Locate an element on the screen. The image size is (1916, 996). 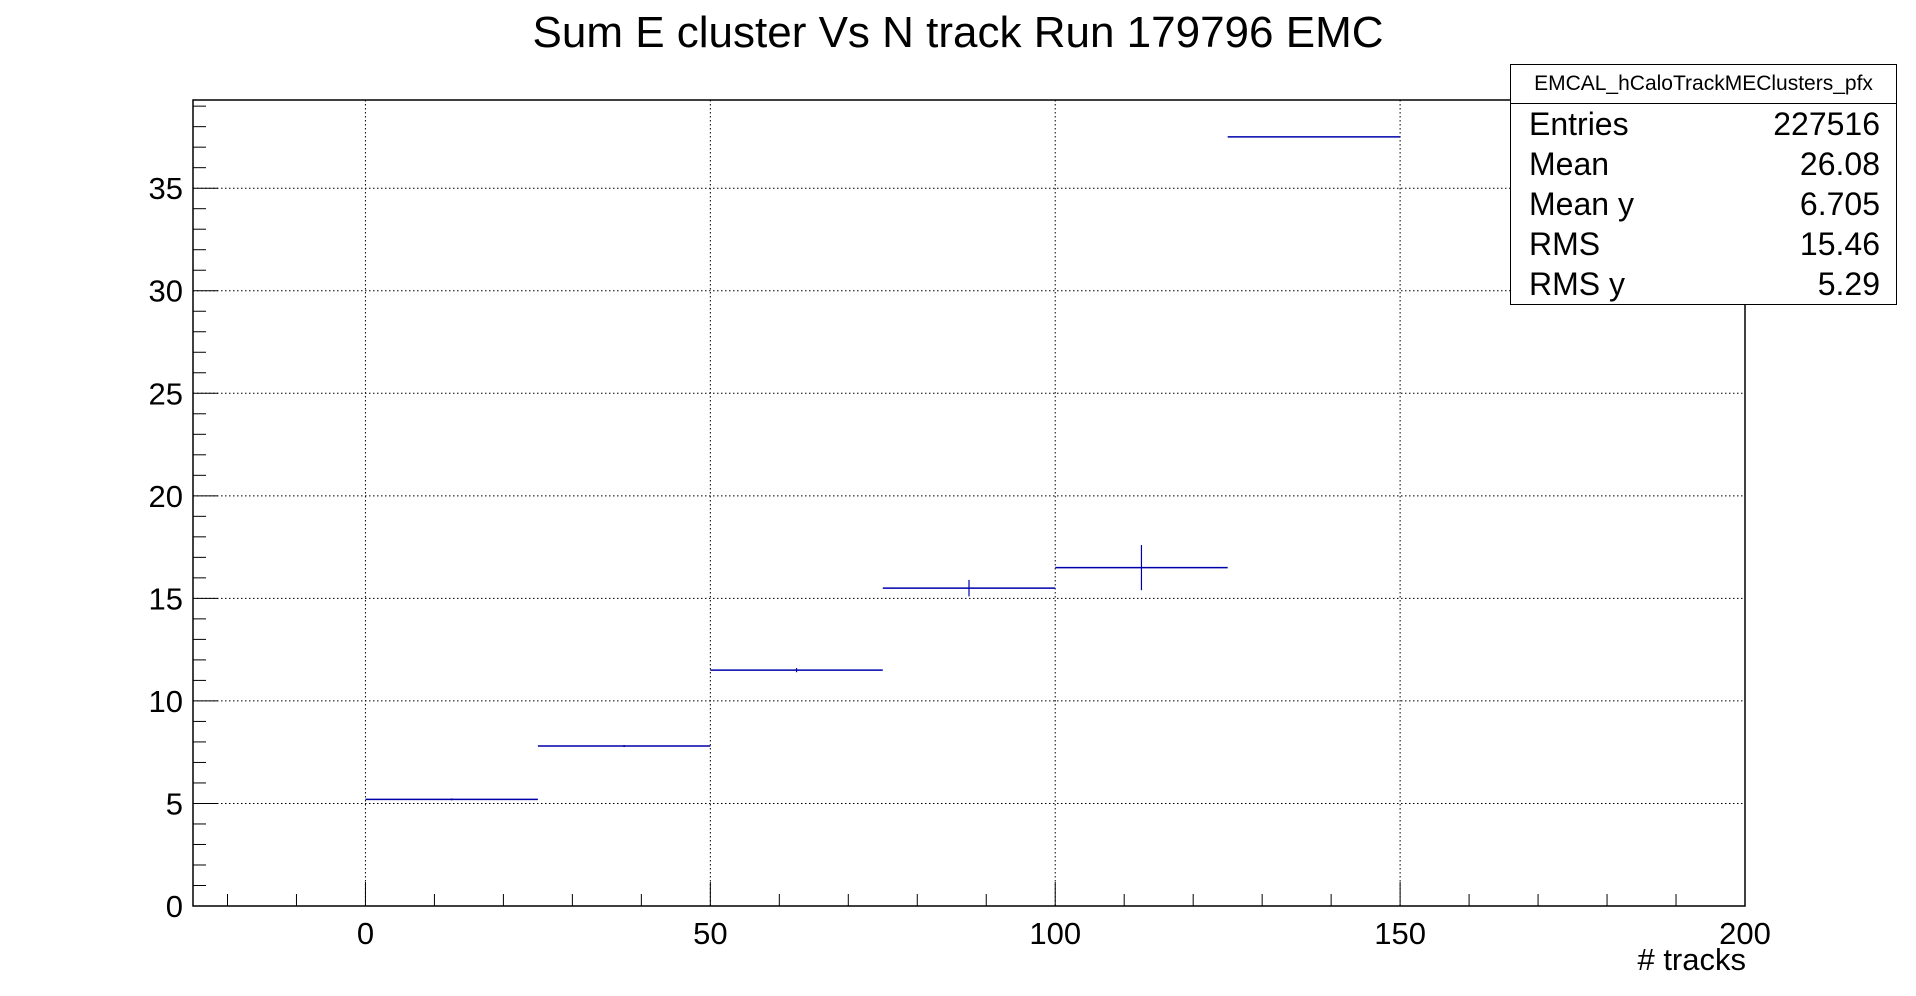
stats-value: 26.08 is located at coordinates (1839, 164).